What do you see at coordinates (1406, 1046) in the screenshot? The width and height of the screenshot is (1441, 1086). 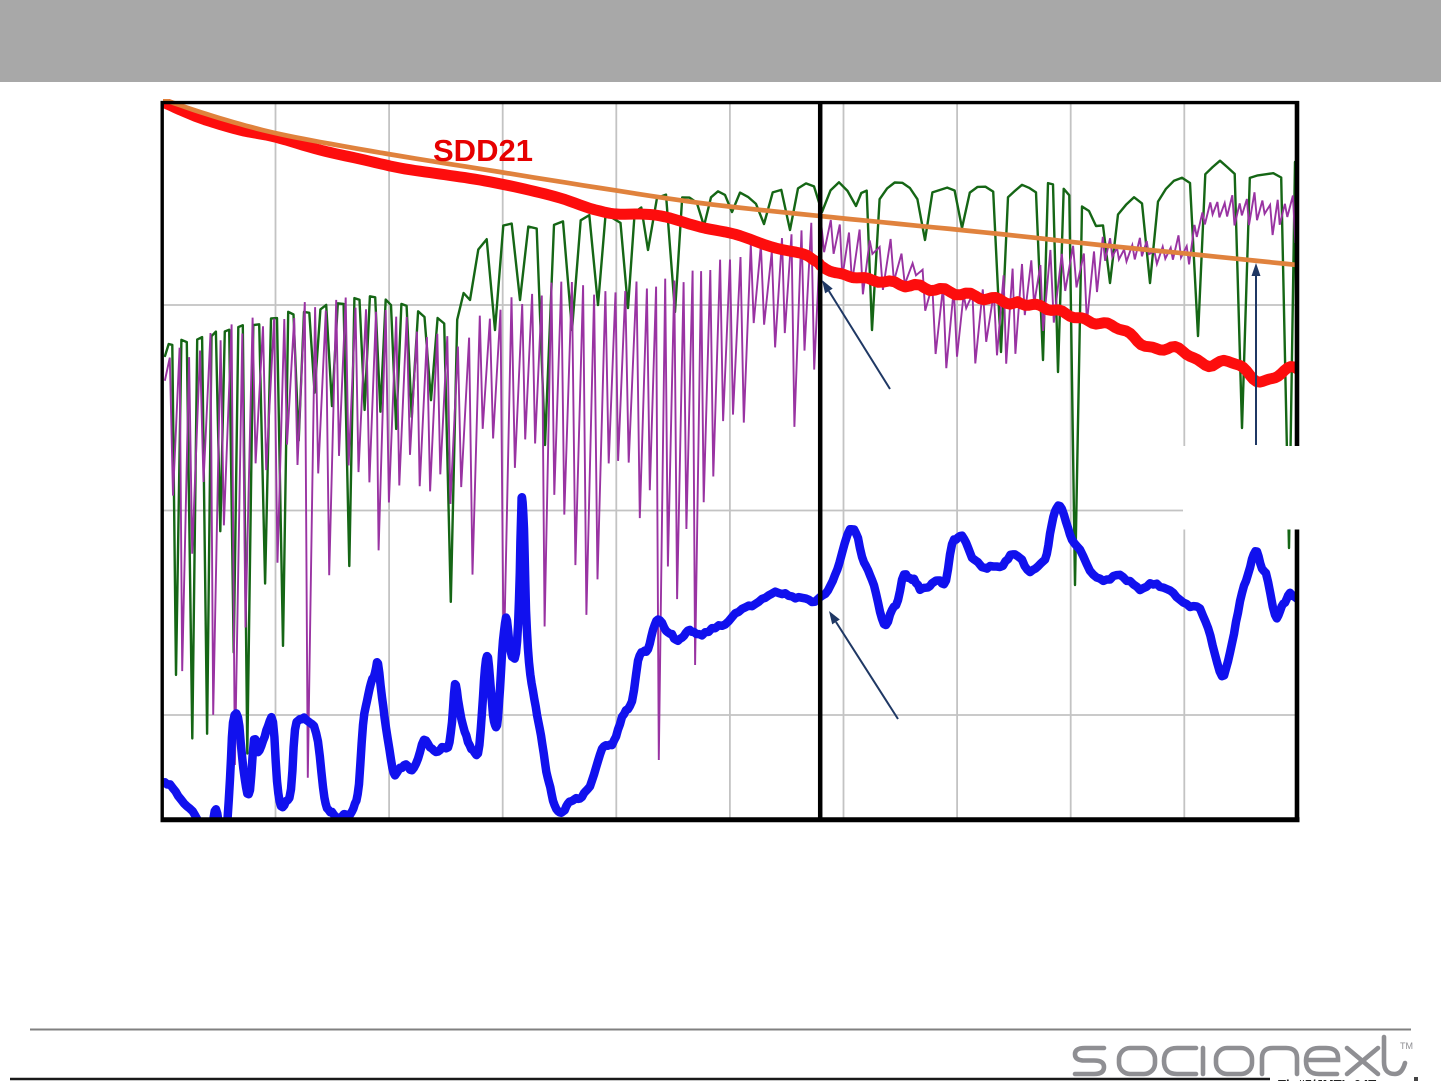 I see `svg-text: TM` at bounding box center [1406, 1046].